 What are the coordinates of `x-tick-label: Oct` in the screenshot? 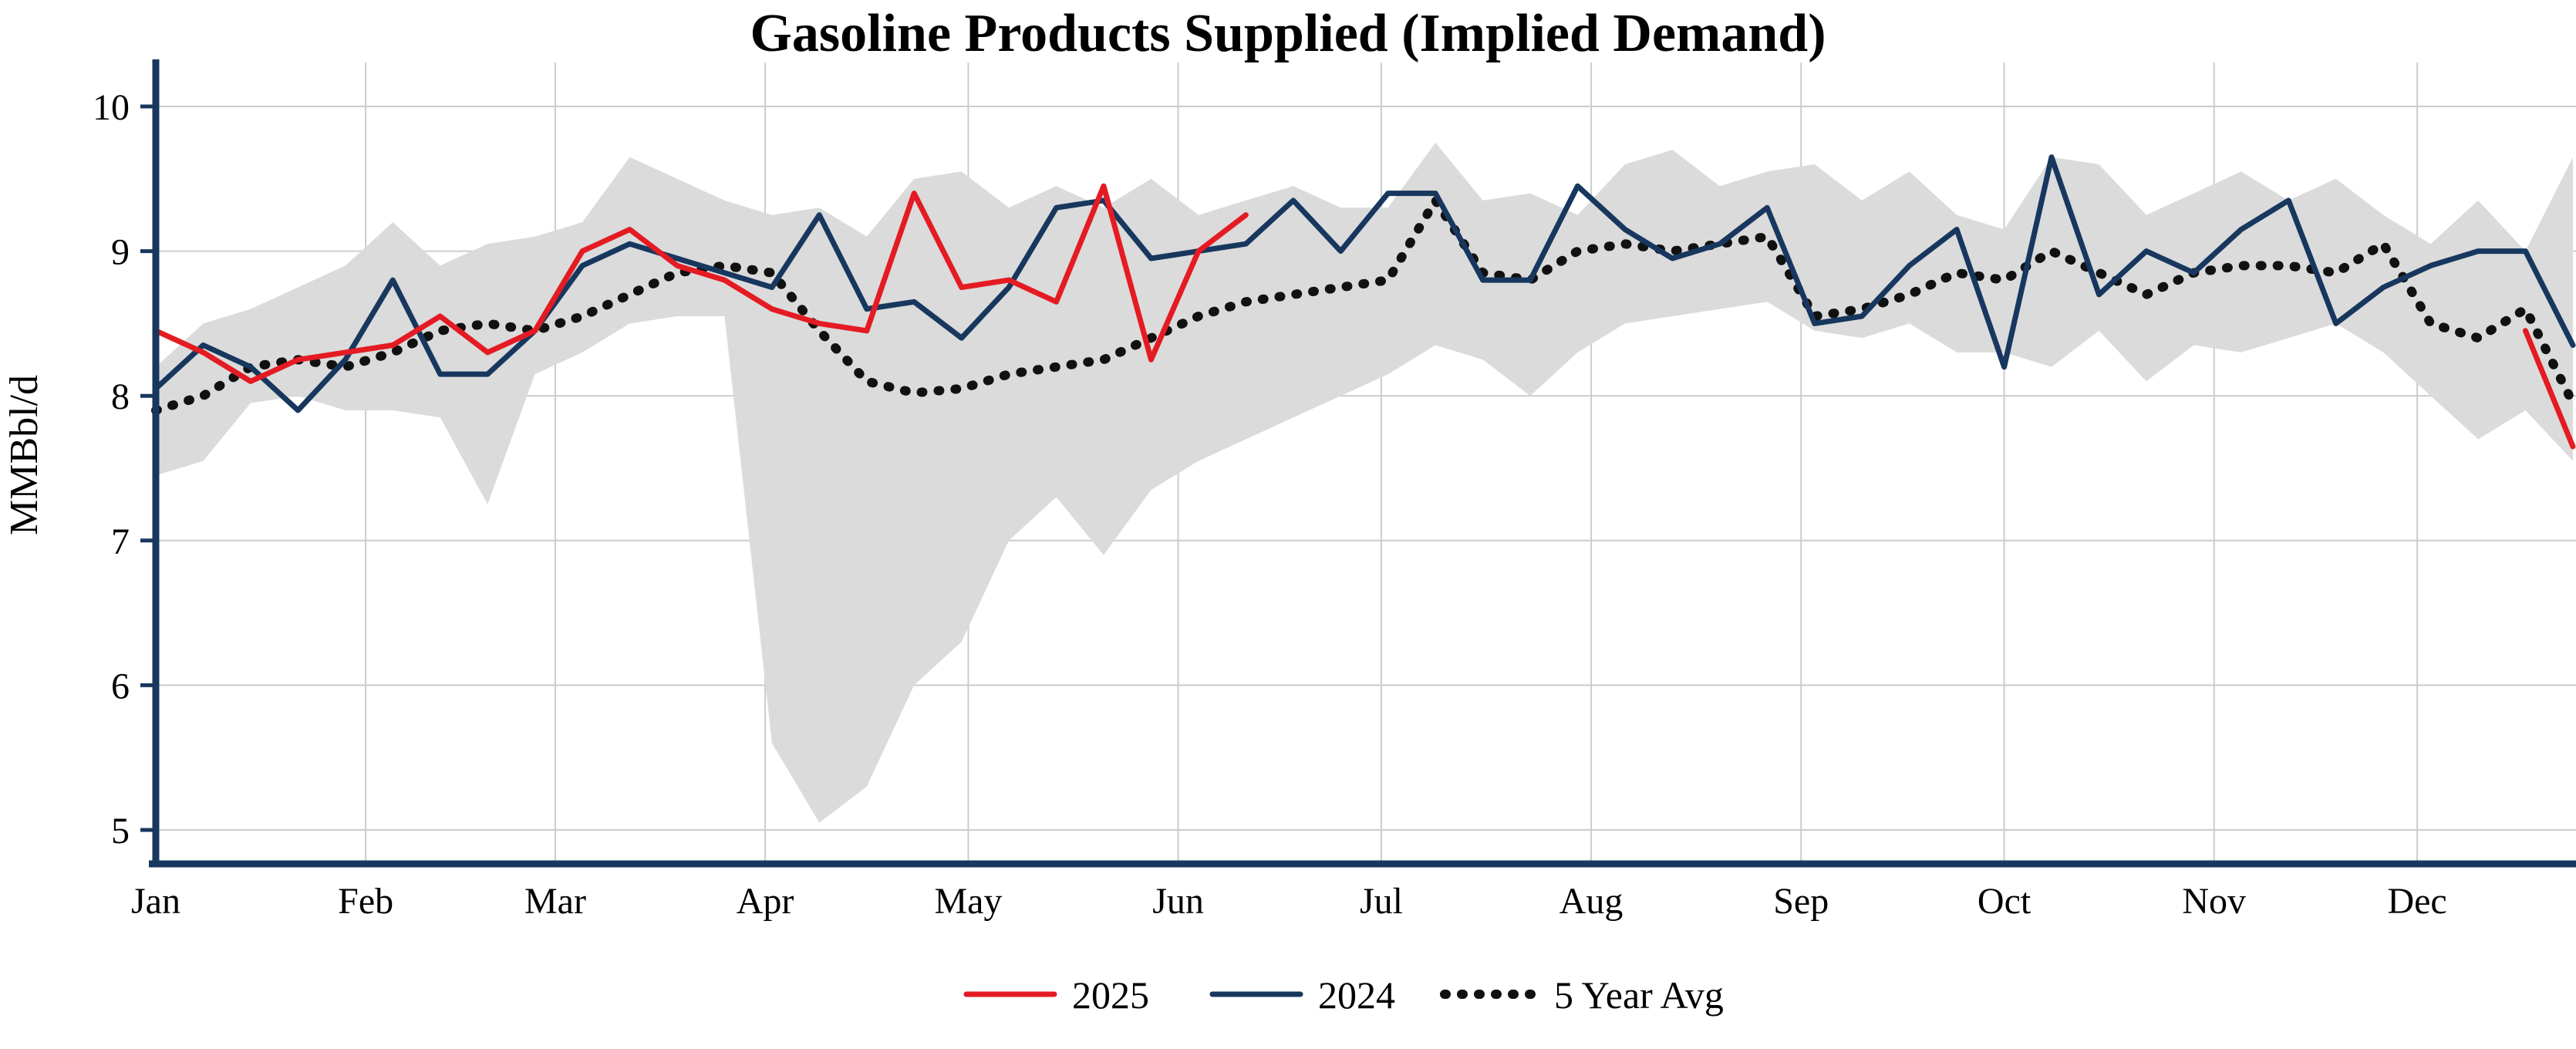 It's located at (2004, 901).